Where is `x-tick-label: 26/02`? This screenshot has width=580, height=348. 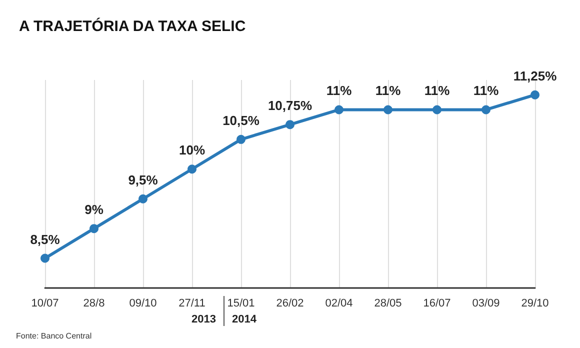 x-tick-label: 26/02 is located at coordinates (290, 304).